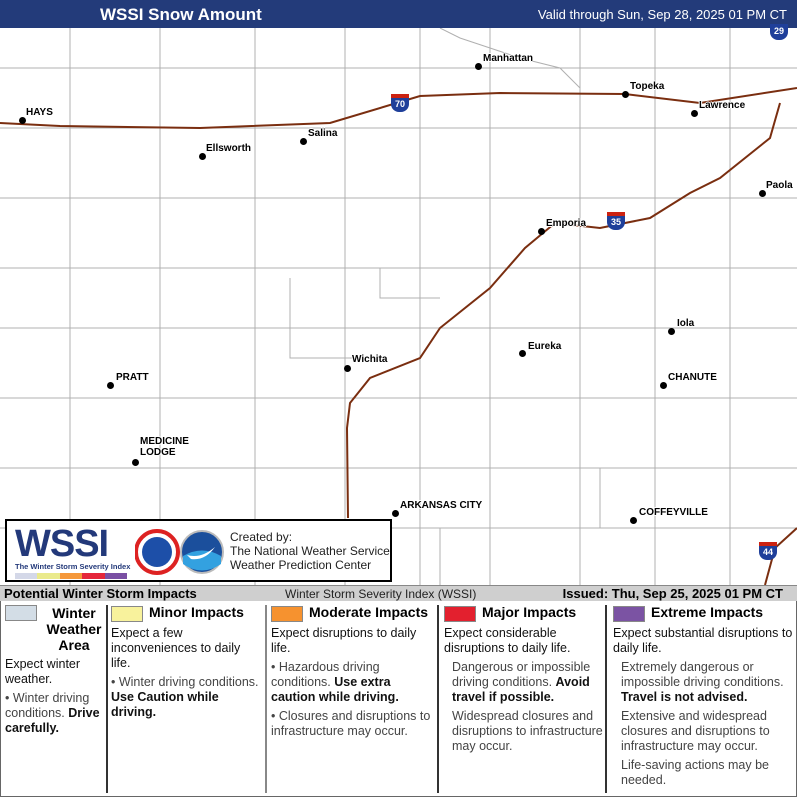 The width and height of the screenshot is (797, 797). What do you see at coordinates (662, 14) in the screenshot?
I see `valid-time: Valid through Sun, Sep 28, 2025 01 PM CT` at bounding box center [662, 14].